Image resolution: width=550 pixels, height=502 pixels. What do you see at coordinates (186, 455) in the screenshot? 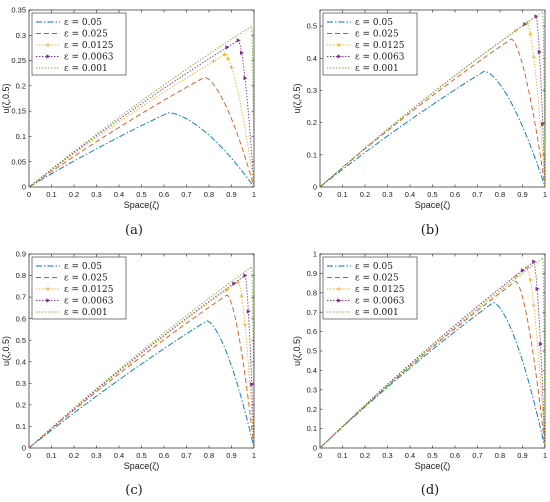
I see `x-tick-label: 0.7` at bounding box center [186, 455].